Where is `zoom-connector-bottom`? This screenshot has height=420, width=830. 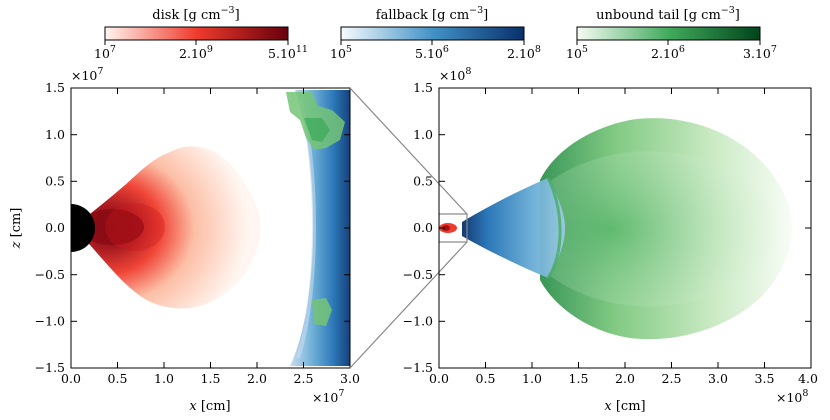
zoom-connector-bottom is located at coordinates (408, 305).